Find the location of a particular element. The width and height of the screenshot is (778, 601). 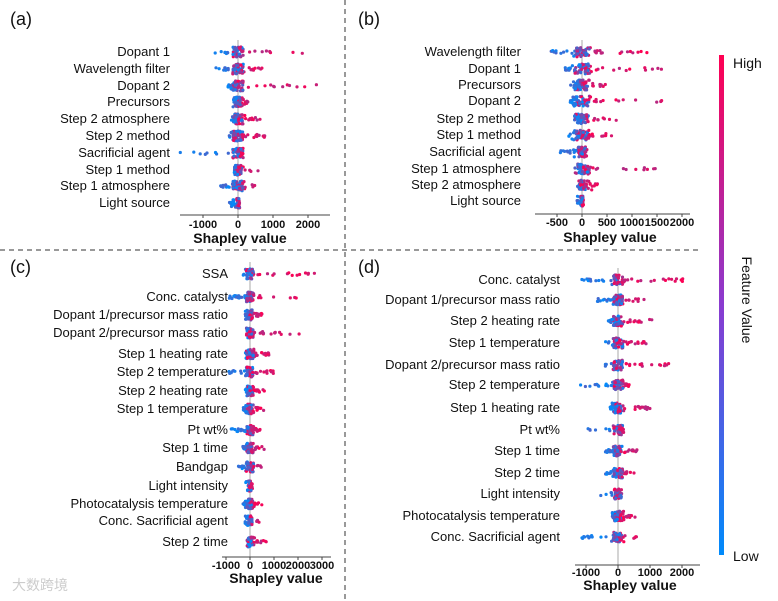

feature-label: Photocatalysis temperature is located at coordinates (149, 503).